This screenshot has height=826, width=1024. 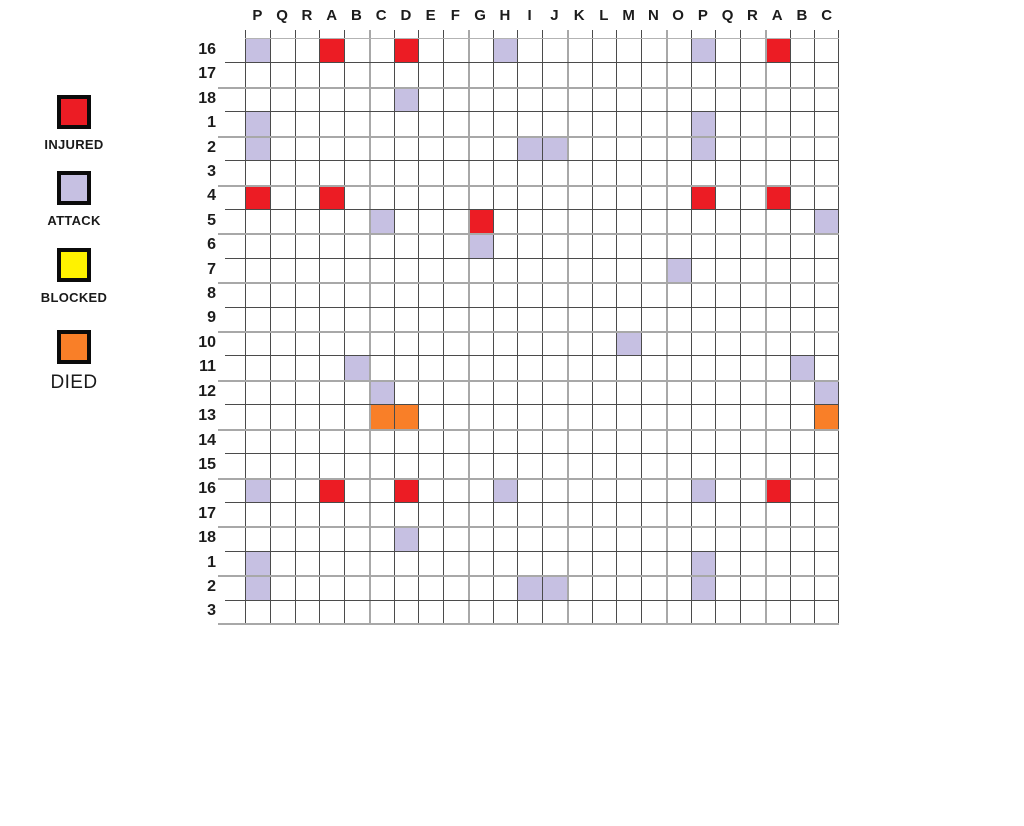 What do you see at coordinates (211, 269) in the screenshot?
I see `row-label: 7` at bounding box center [211, 269].